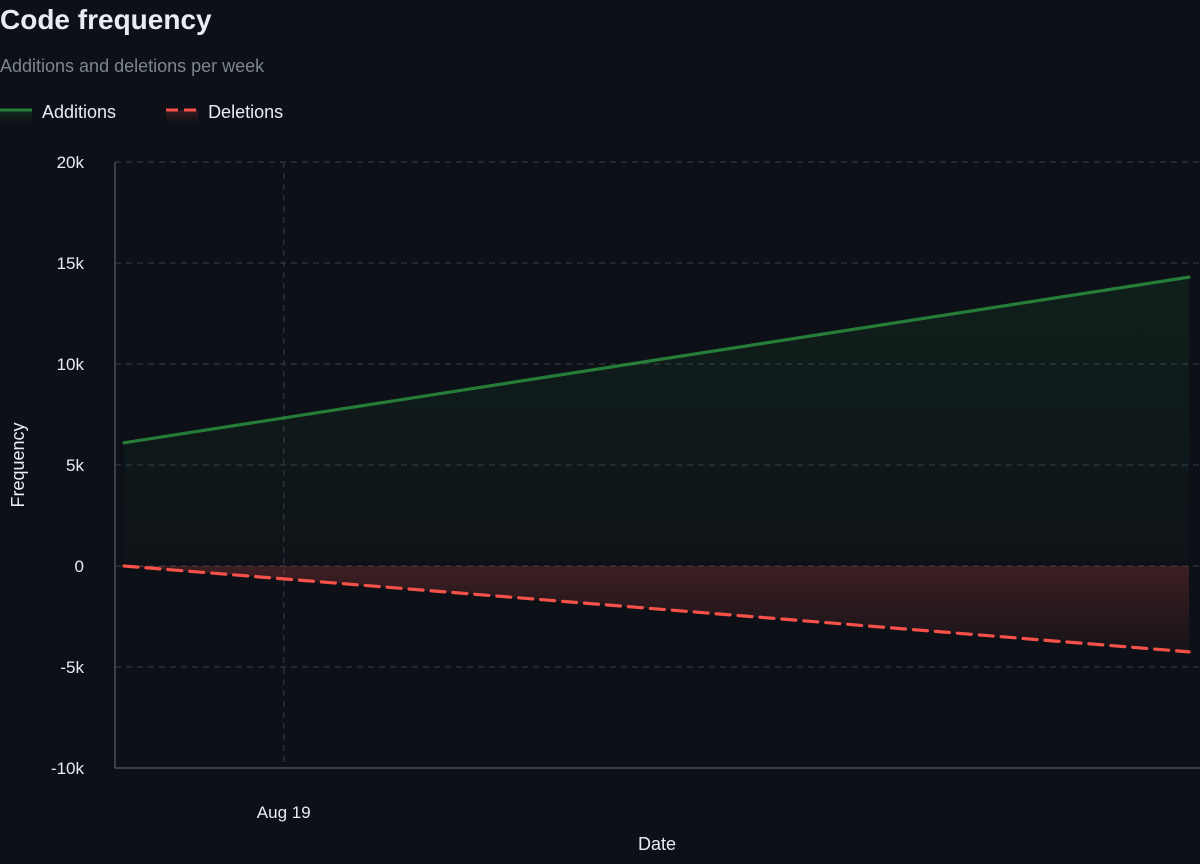 The image size is (1200, 864). What do you see at coordinates (71, 263) in the screenshot?
I see `y-tick-label: 15k` at bounding box center [71, 263].